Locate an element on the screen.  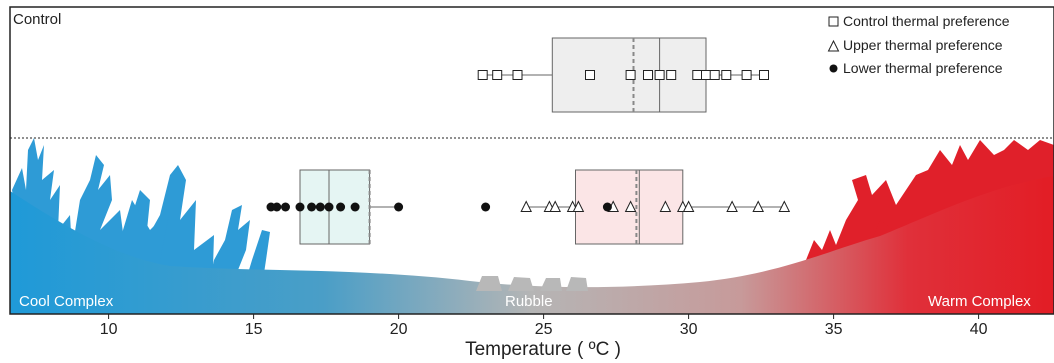
legend-triangle-marker is located at coordinates (834, 46).